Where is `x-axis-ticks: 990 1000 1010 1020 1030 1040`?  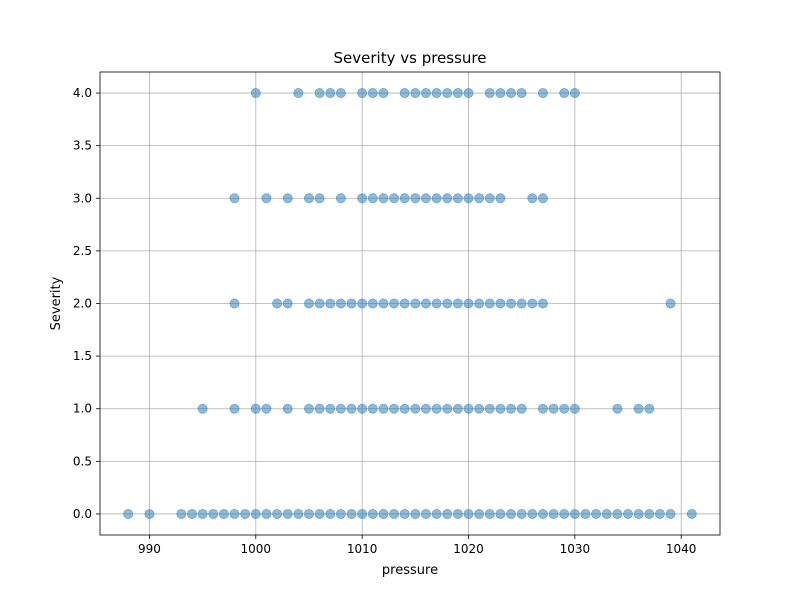
x-axis-ticks: 990 1000 1010 1020 1030 1040 is located at coordinates (417, 545).